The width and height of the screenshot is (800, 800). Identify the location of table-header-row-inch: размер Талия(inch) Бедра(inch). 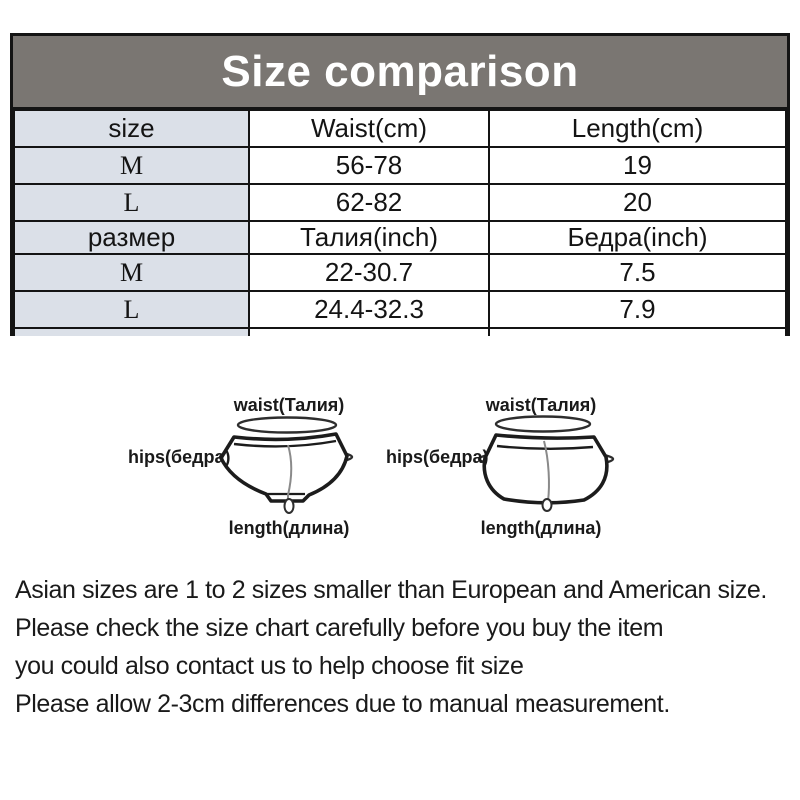
(400, 237).